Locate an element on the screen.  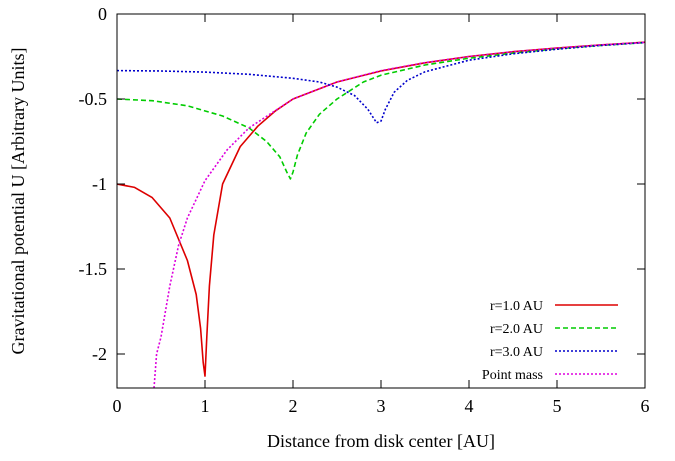
y-tick-label: -1 is located at coordinates (99, 184).